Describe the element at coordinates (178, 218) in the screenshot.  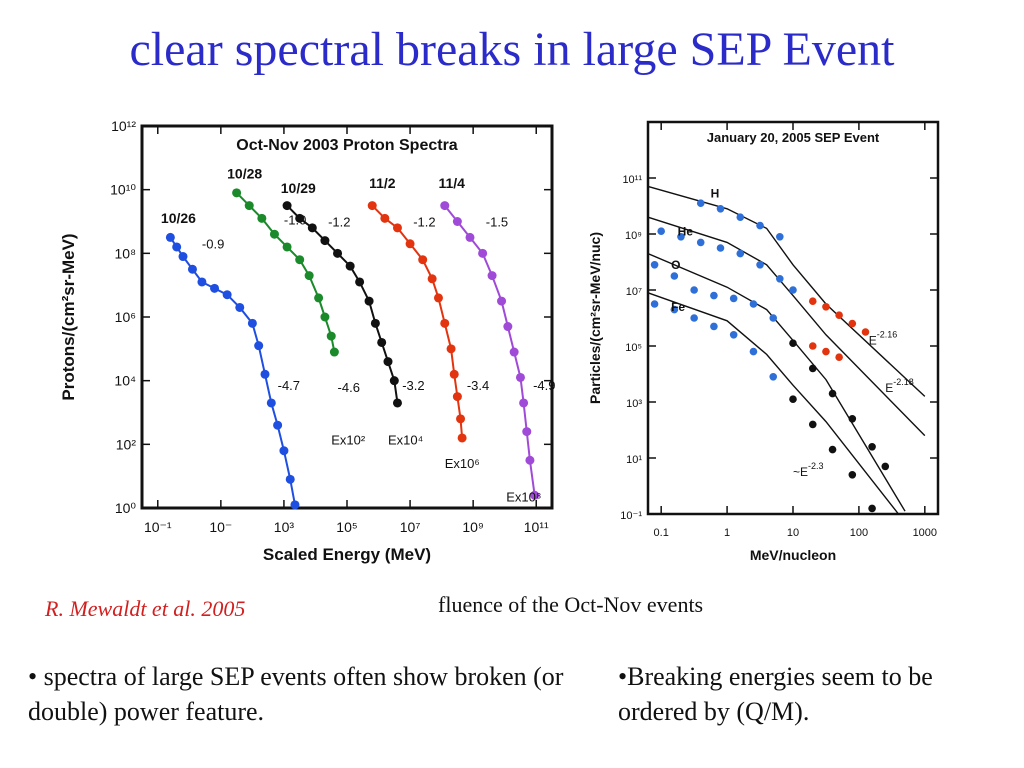
I see `series-label: 10/26` at that location.